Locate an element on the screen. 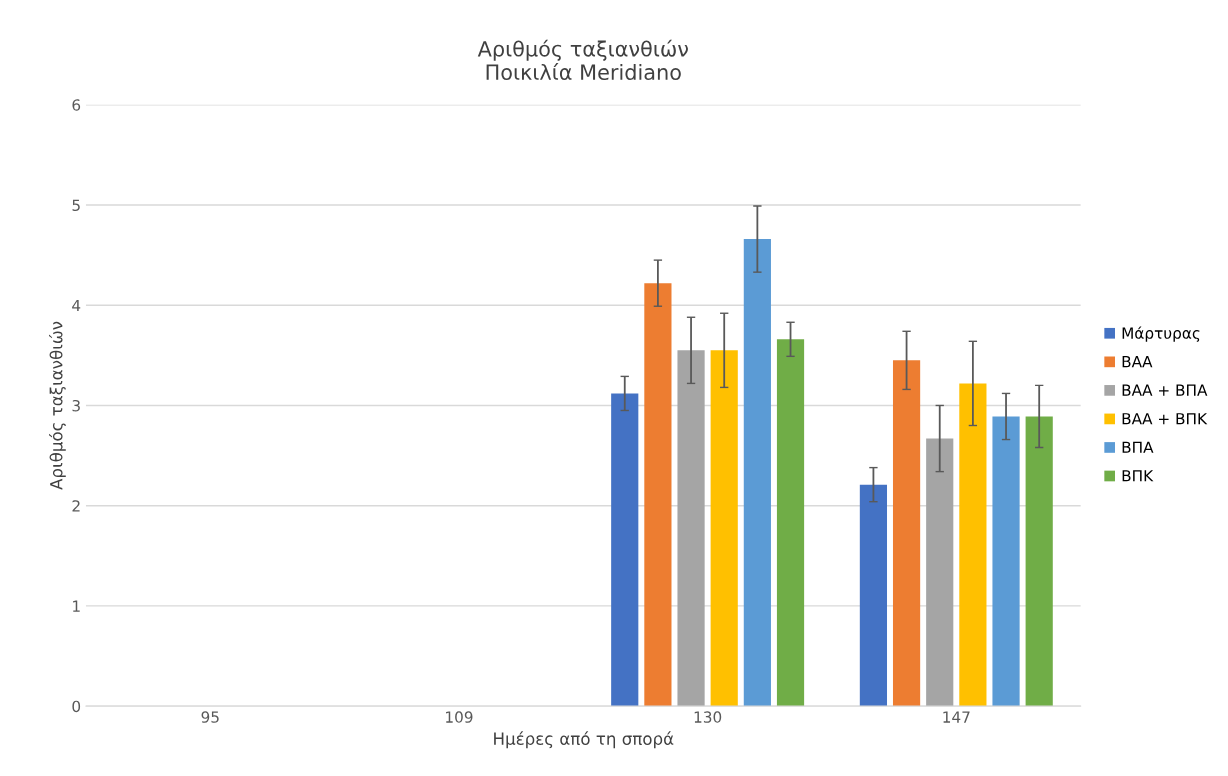  legend-label: ΒΑΑ + ΒΠΚ is located at coordinates (1165, 419).